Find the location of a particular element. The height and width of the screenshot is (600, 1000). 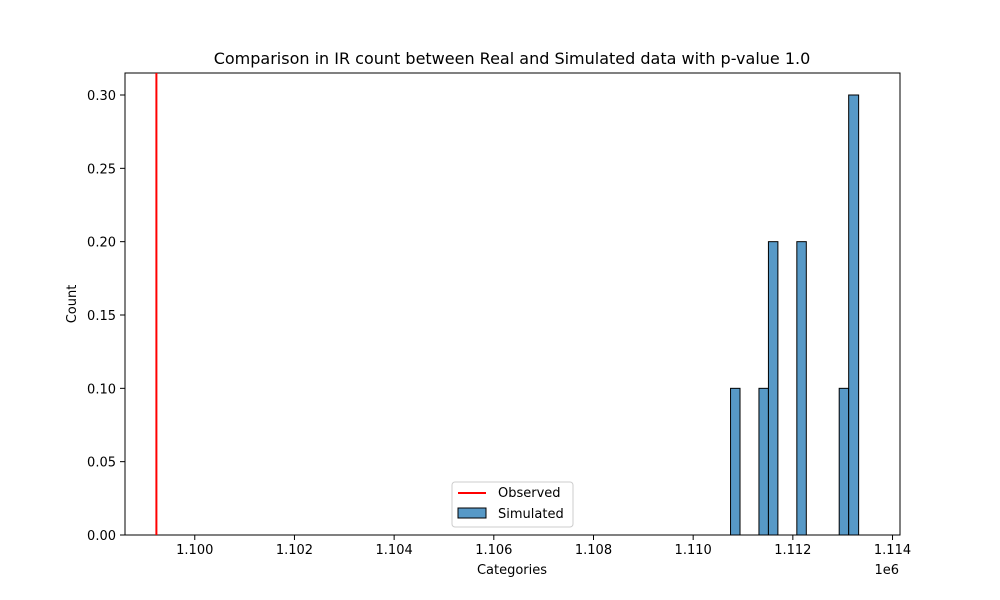

y-axis: 0.00 0.05 0.10 0.15 0.20 0.25 0.30 is located at coordinates (106, 316).